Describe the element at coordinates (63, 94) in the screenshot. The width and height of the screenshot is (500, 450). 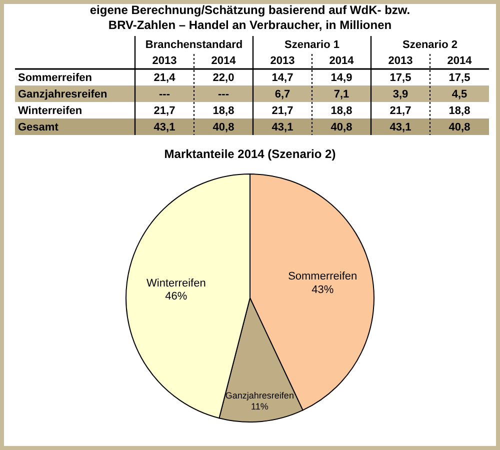
I see `y-tick-label: Ganzjahresreifen` at that location.